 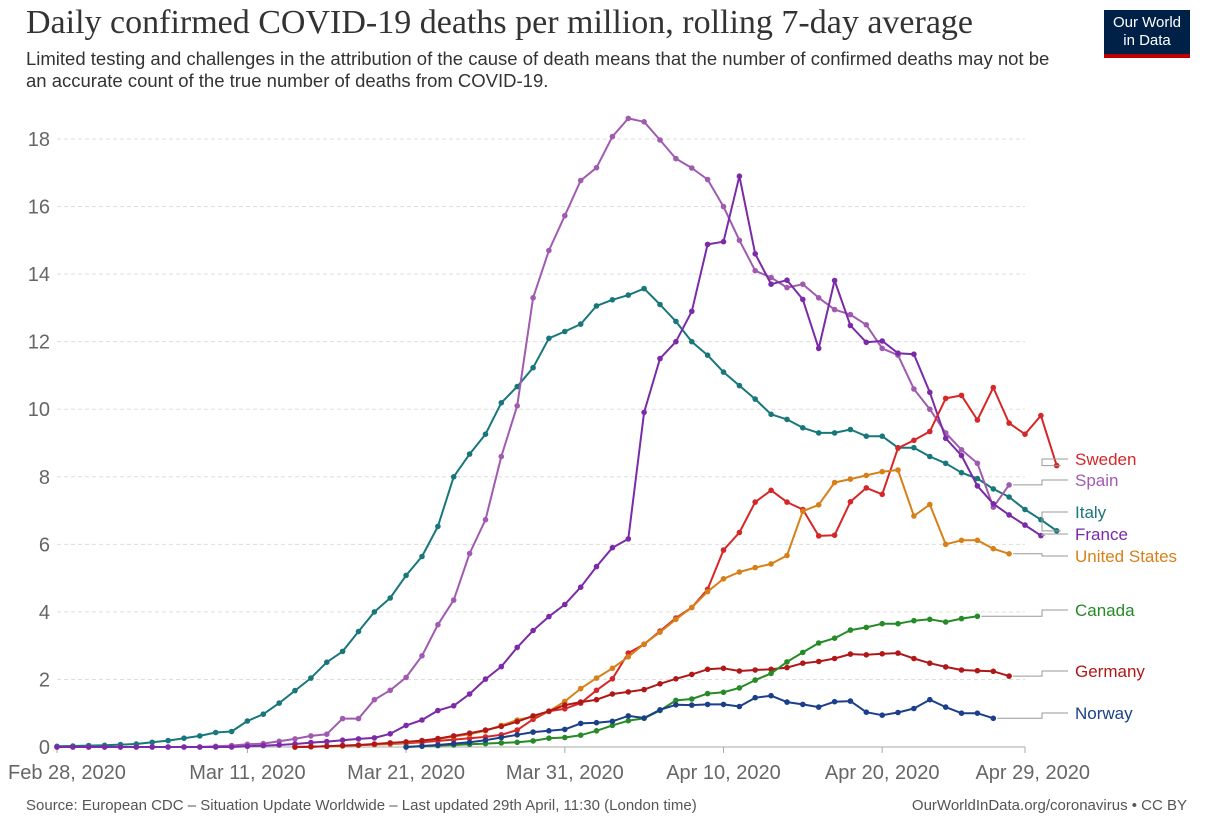 What do you see at coordinates (700, 721) in the screenshot?
I see `series-line-norway` at bounding box center [700, 721].